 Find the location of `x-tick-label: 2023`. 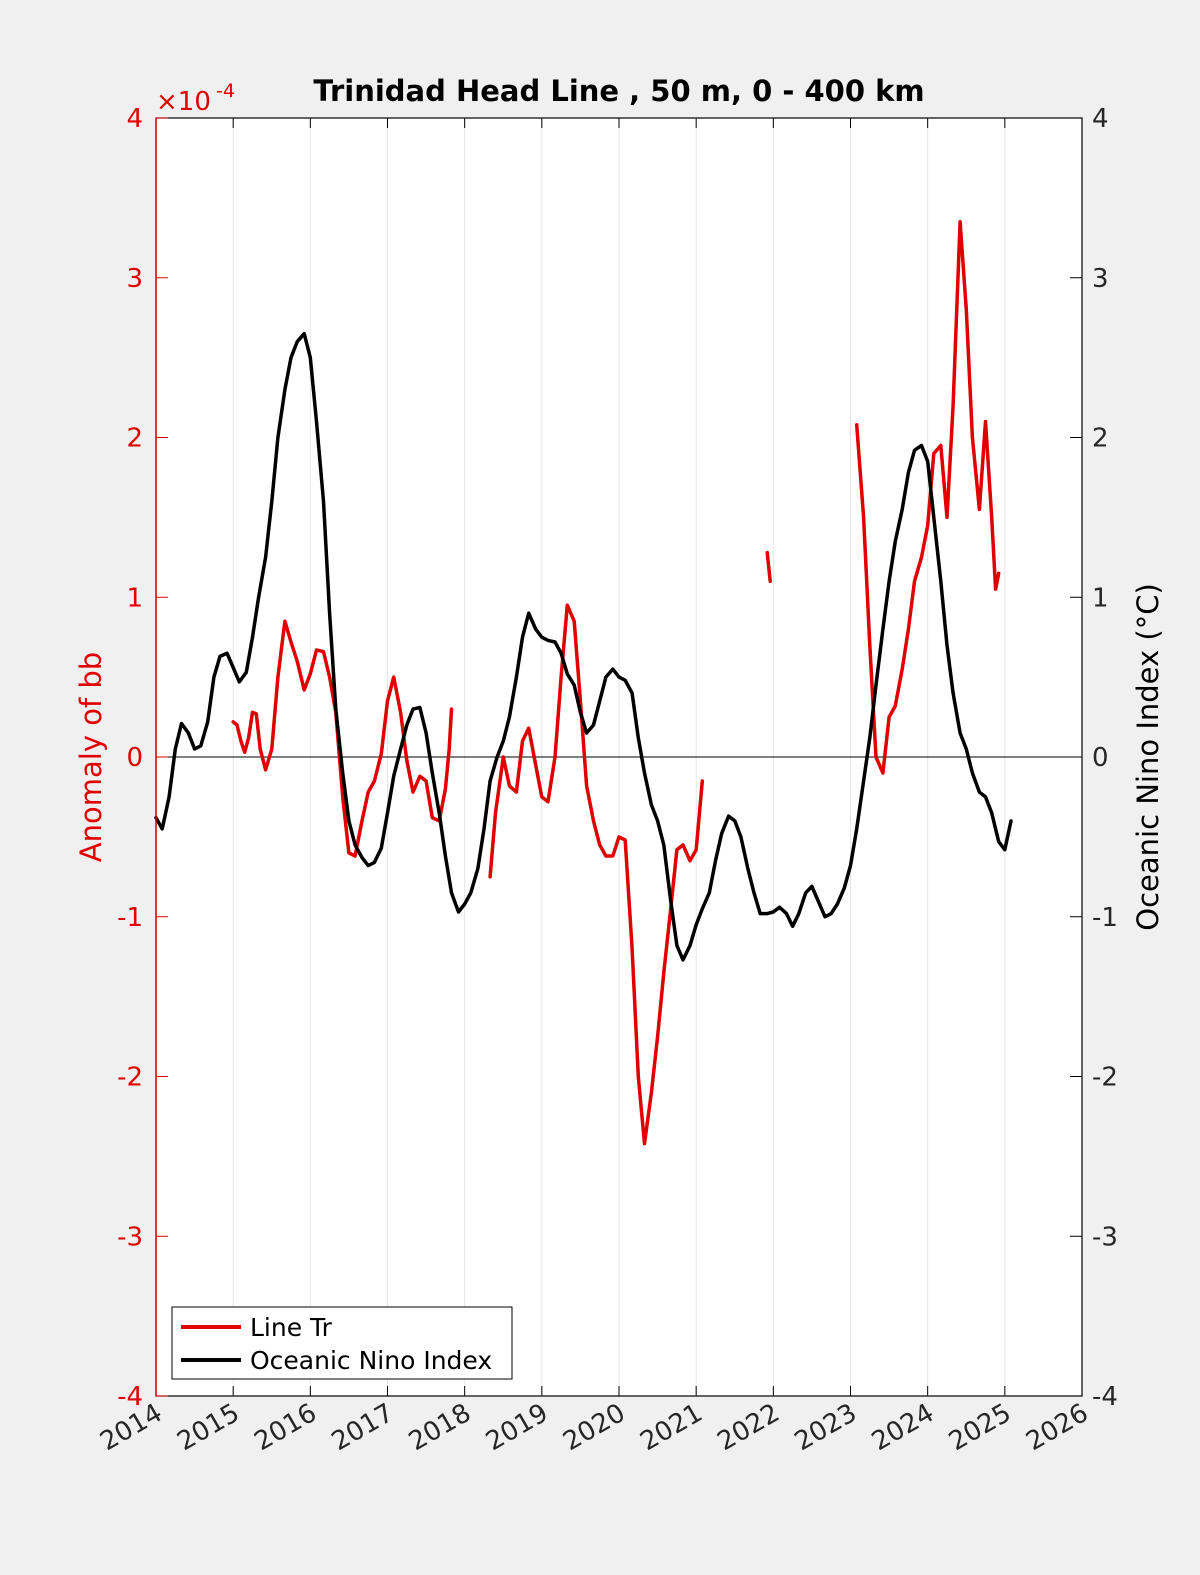

x-tick-label: 2023 is located at coordinates (826, 1427).